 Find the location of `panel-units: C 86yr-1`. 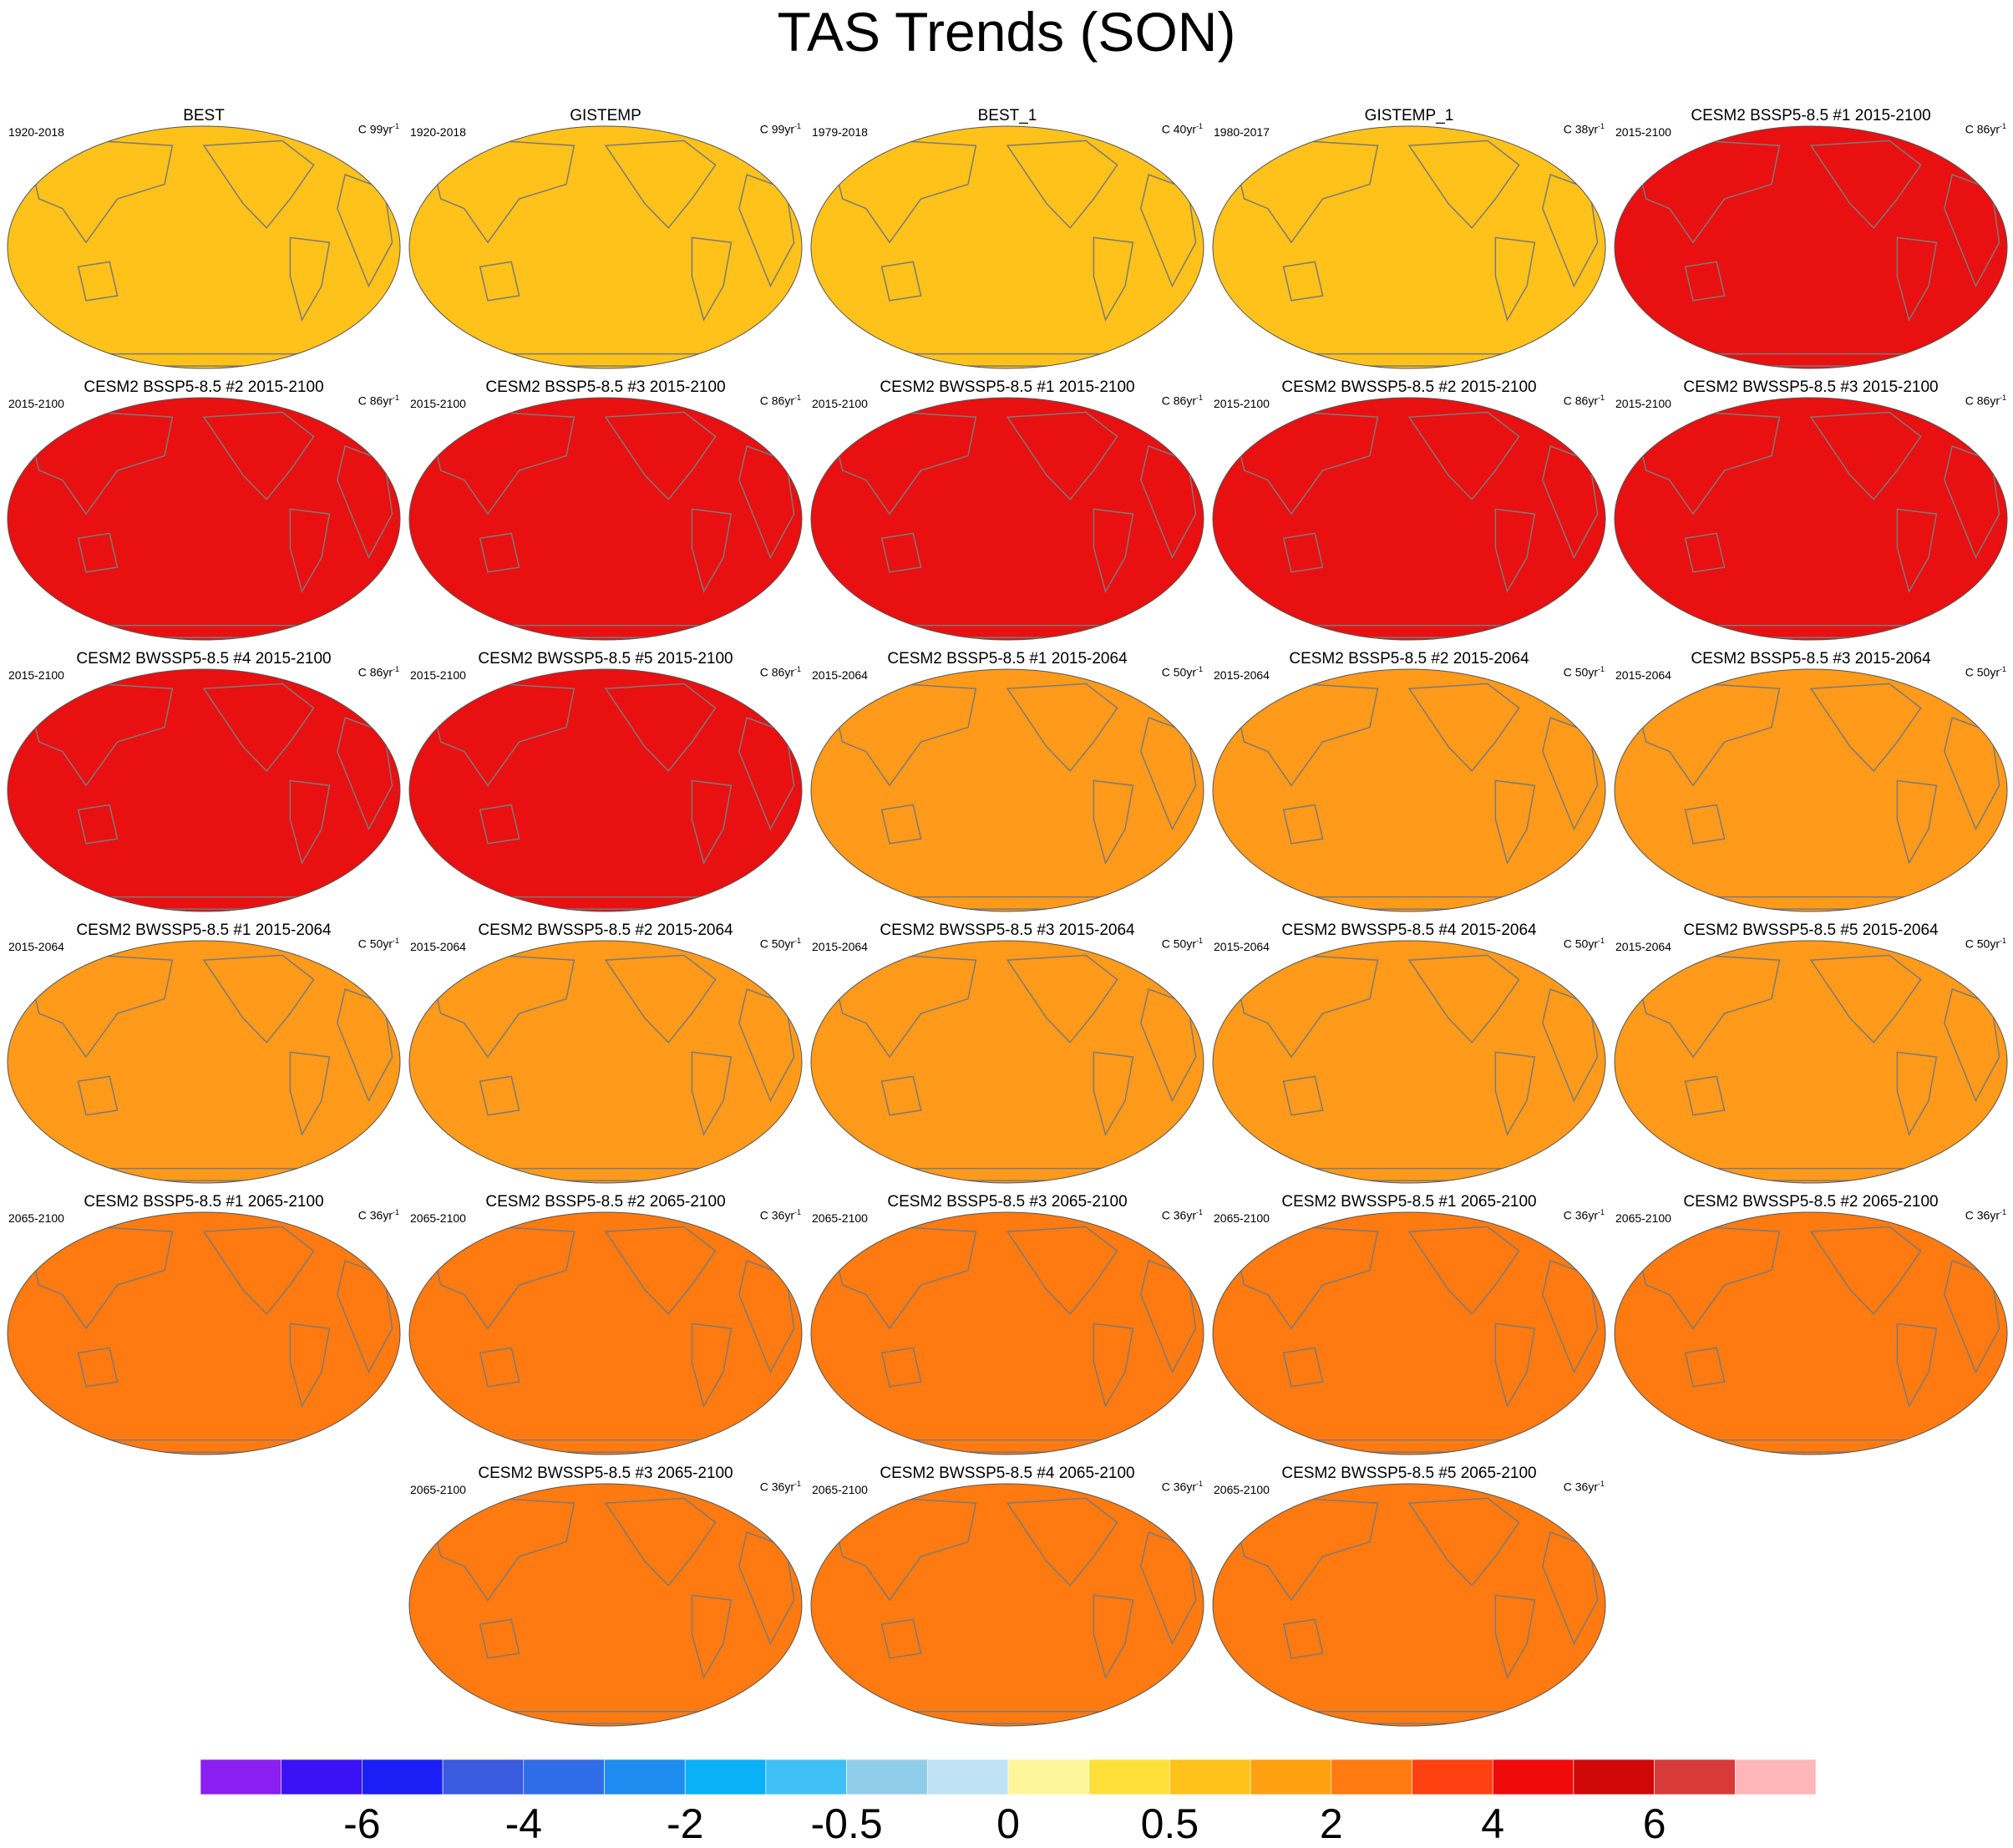

panel-units: C 86yr-1 is located at coordinates (780, 401).